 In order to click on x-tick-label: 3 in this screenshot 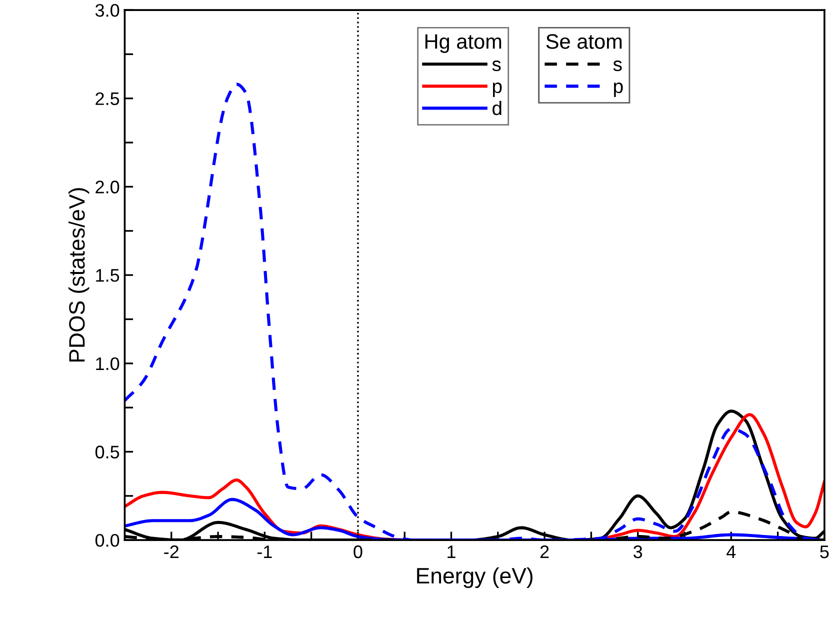, I will do `click(638, 551)`.